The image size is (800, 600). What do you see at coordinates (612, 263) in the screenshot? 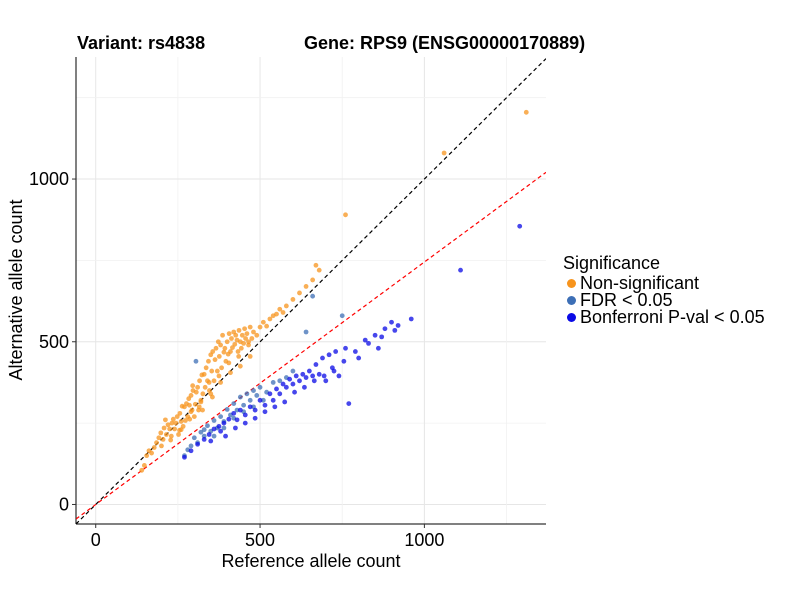
I see `legend-title: Significance` at bounding box center [612, 263].